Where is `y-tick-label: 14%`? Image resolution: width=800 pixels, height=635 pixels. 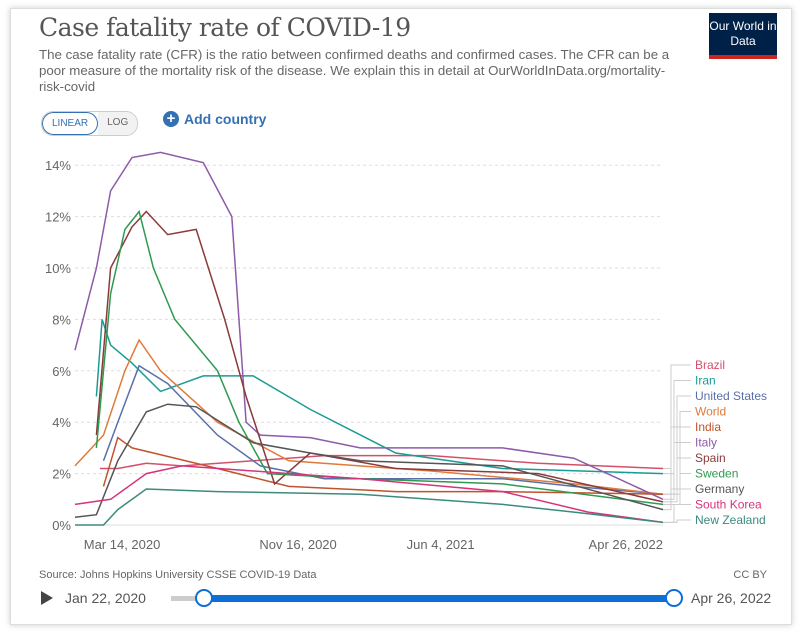
y-tick-label: 14% is located at coordinates (58, 165).